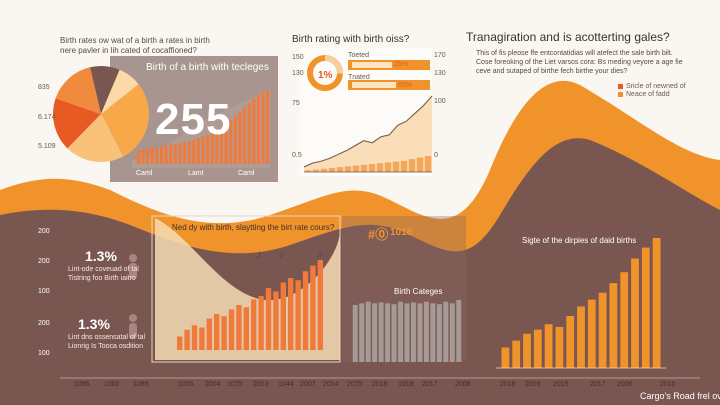  What do you see at coordinates (47, 146) in the screenshot?
I see `left-axis-label-3: 5.109` at bounding box center [47, 146].